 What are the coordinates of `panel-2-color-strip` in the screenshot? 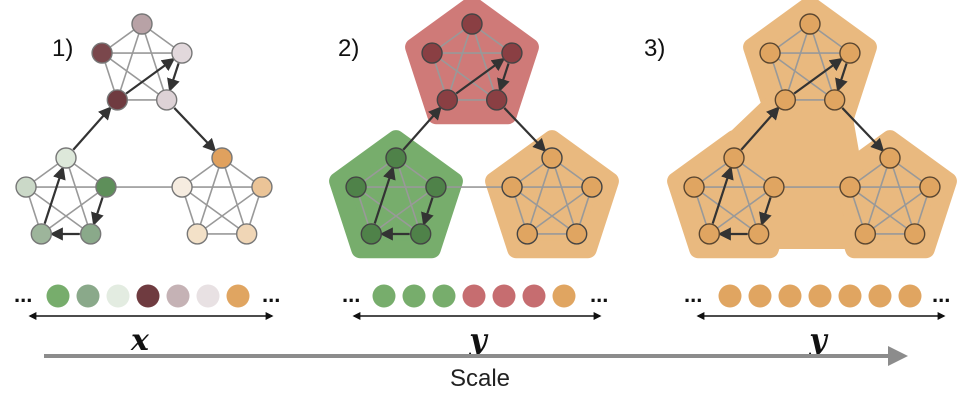 It's located at (474, 296).